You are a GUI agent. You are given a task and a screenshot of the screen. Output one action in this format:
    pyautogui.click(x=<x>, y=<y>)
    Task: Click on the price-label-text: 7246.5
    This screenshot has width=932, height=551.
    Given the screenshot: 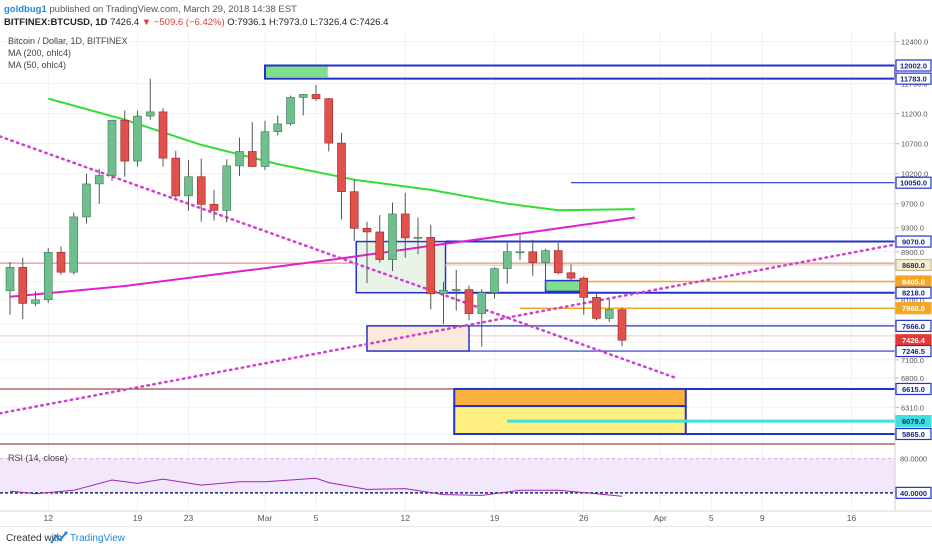 What is the action you would take?
    pyautogui.click(x=913, y=351)
    